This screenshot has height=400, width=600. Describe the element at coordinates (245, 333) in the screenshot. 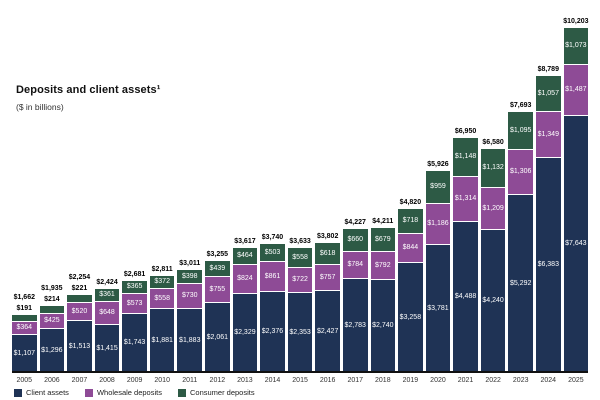

I see `segment-client-assets: $2,329` at that location.